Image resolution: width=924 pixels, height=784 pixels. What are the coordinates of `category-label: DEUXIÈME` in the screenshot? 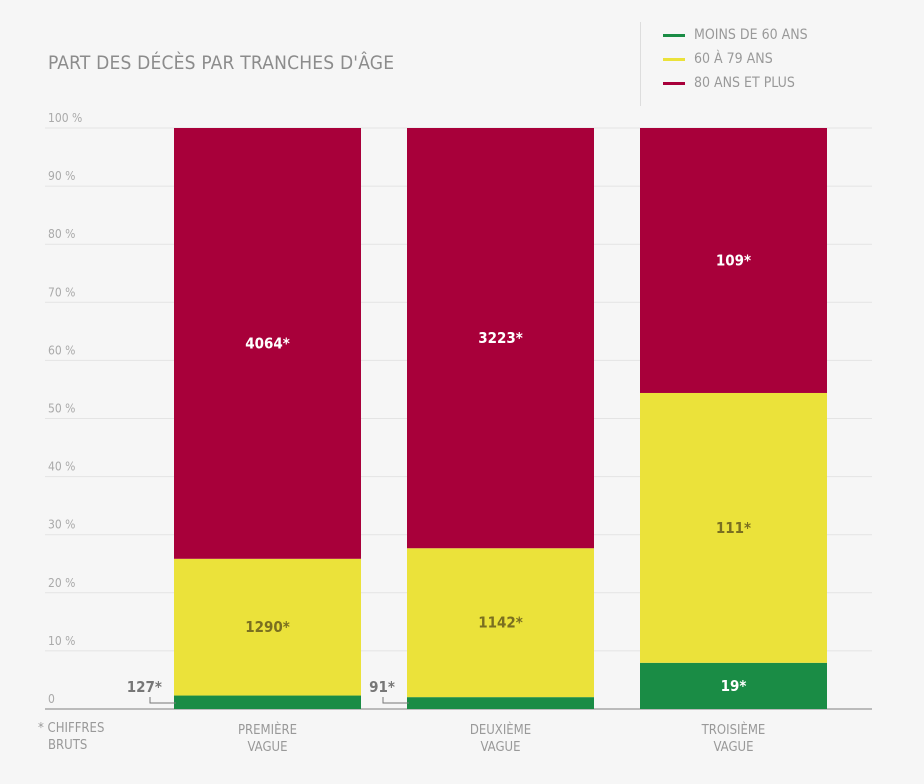 It's located at (500, 730).